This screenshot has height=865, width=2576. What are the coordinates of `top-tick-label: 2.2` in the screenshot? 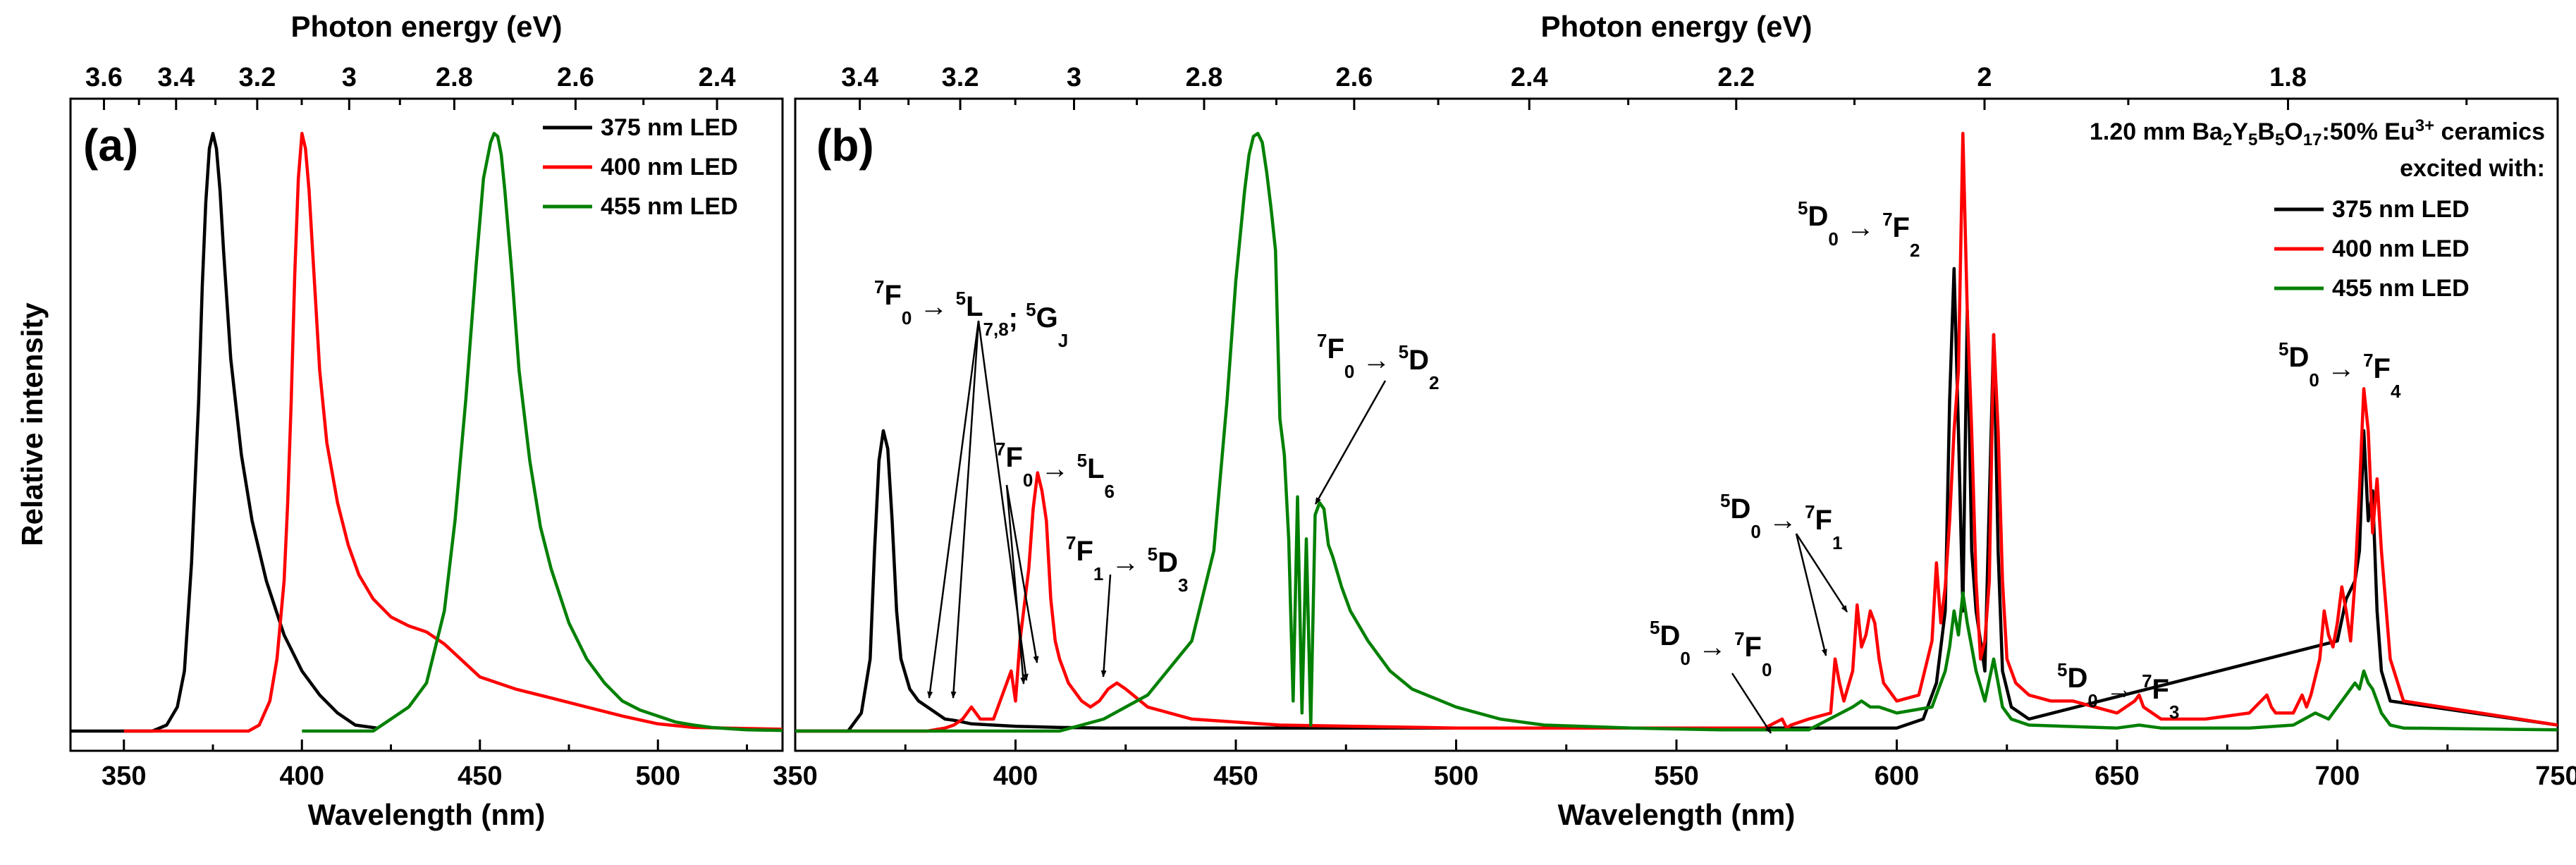 It's located at (1736, 77).